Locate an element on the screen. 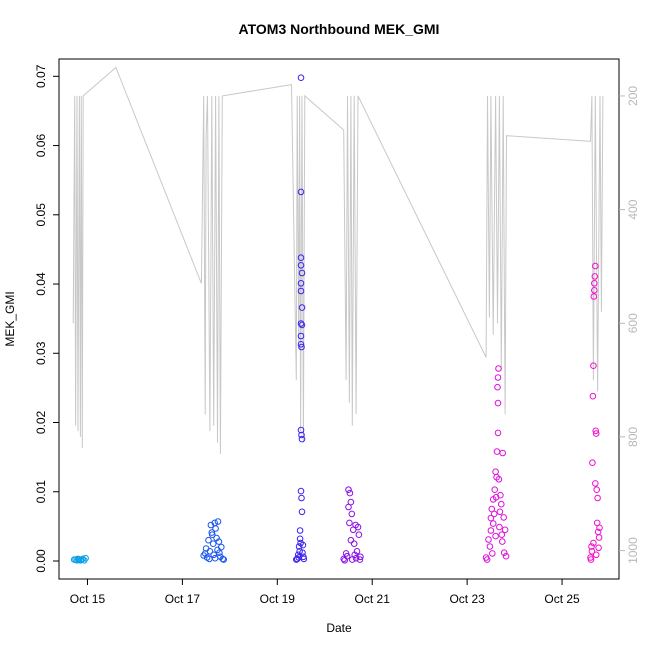 The image size is (650, 650). y2-tick-label: 400 is located at coordinates (633, 209).